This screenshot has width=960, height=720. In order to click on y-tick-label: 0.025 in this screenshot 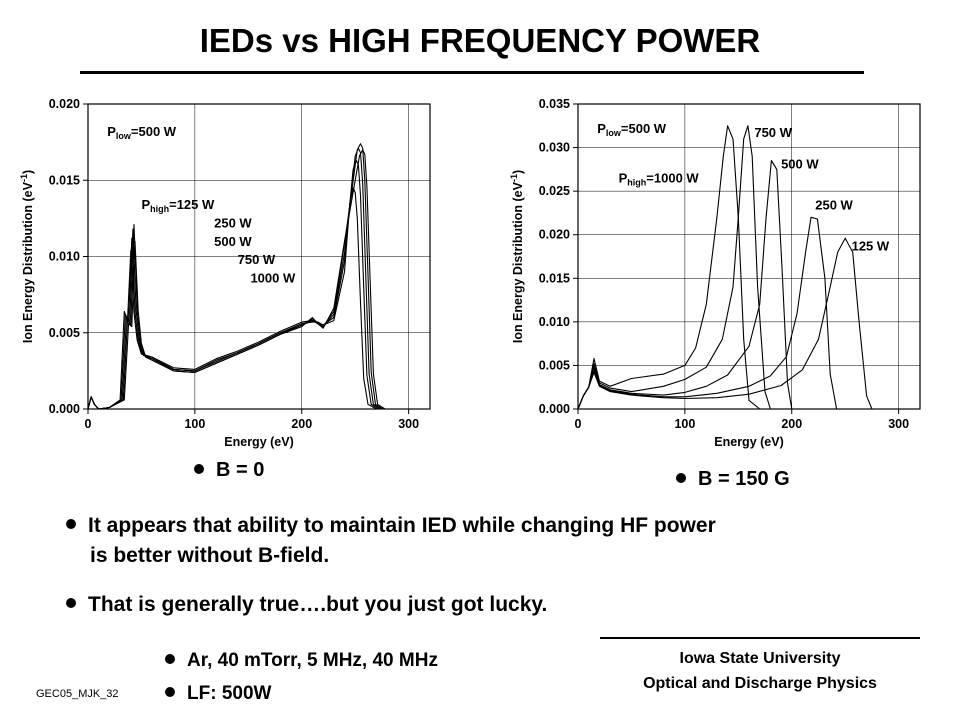, I will do `click(554, 191)`.